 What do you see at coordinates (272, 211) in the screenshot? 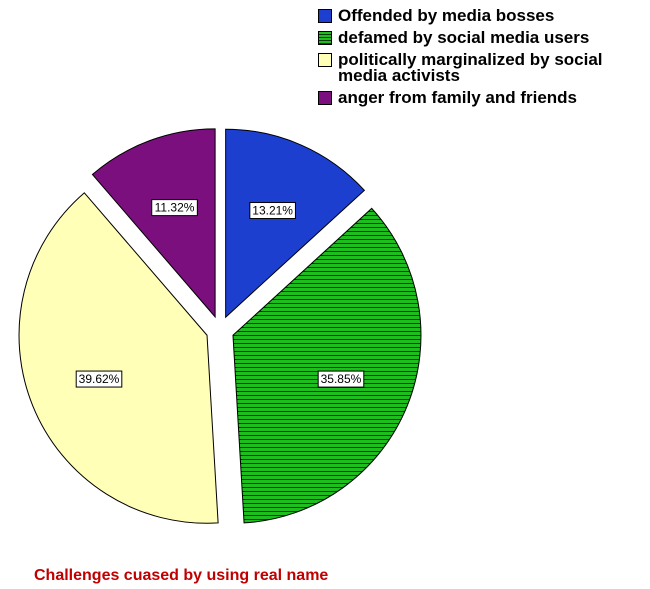
I see `slice-data-label: 13.21%` at bounding box center [272, 211].